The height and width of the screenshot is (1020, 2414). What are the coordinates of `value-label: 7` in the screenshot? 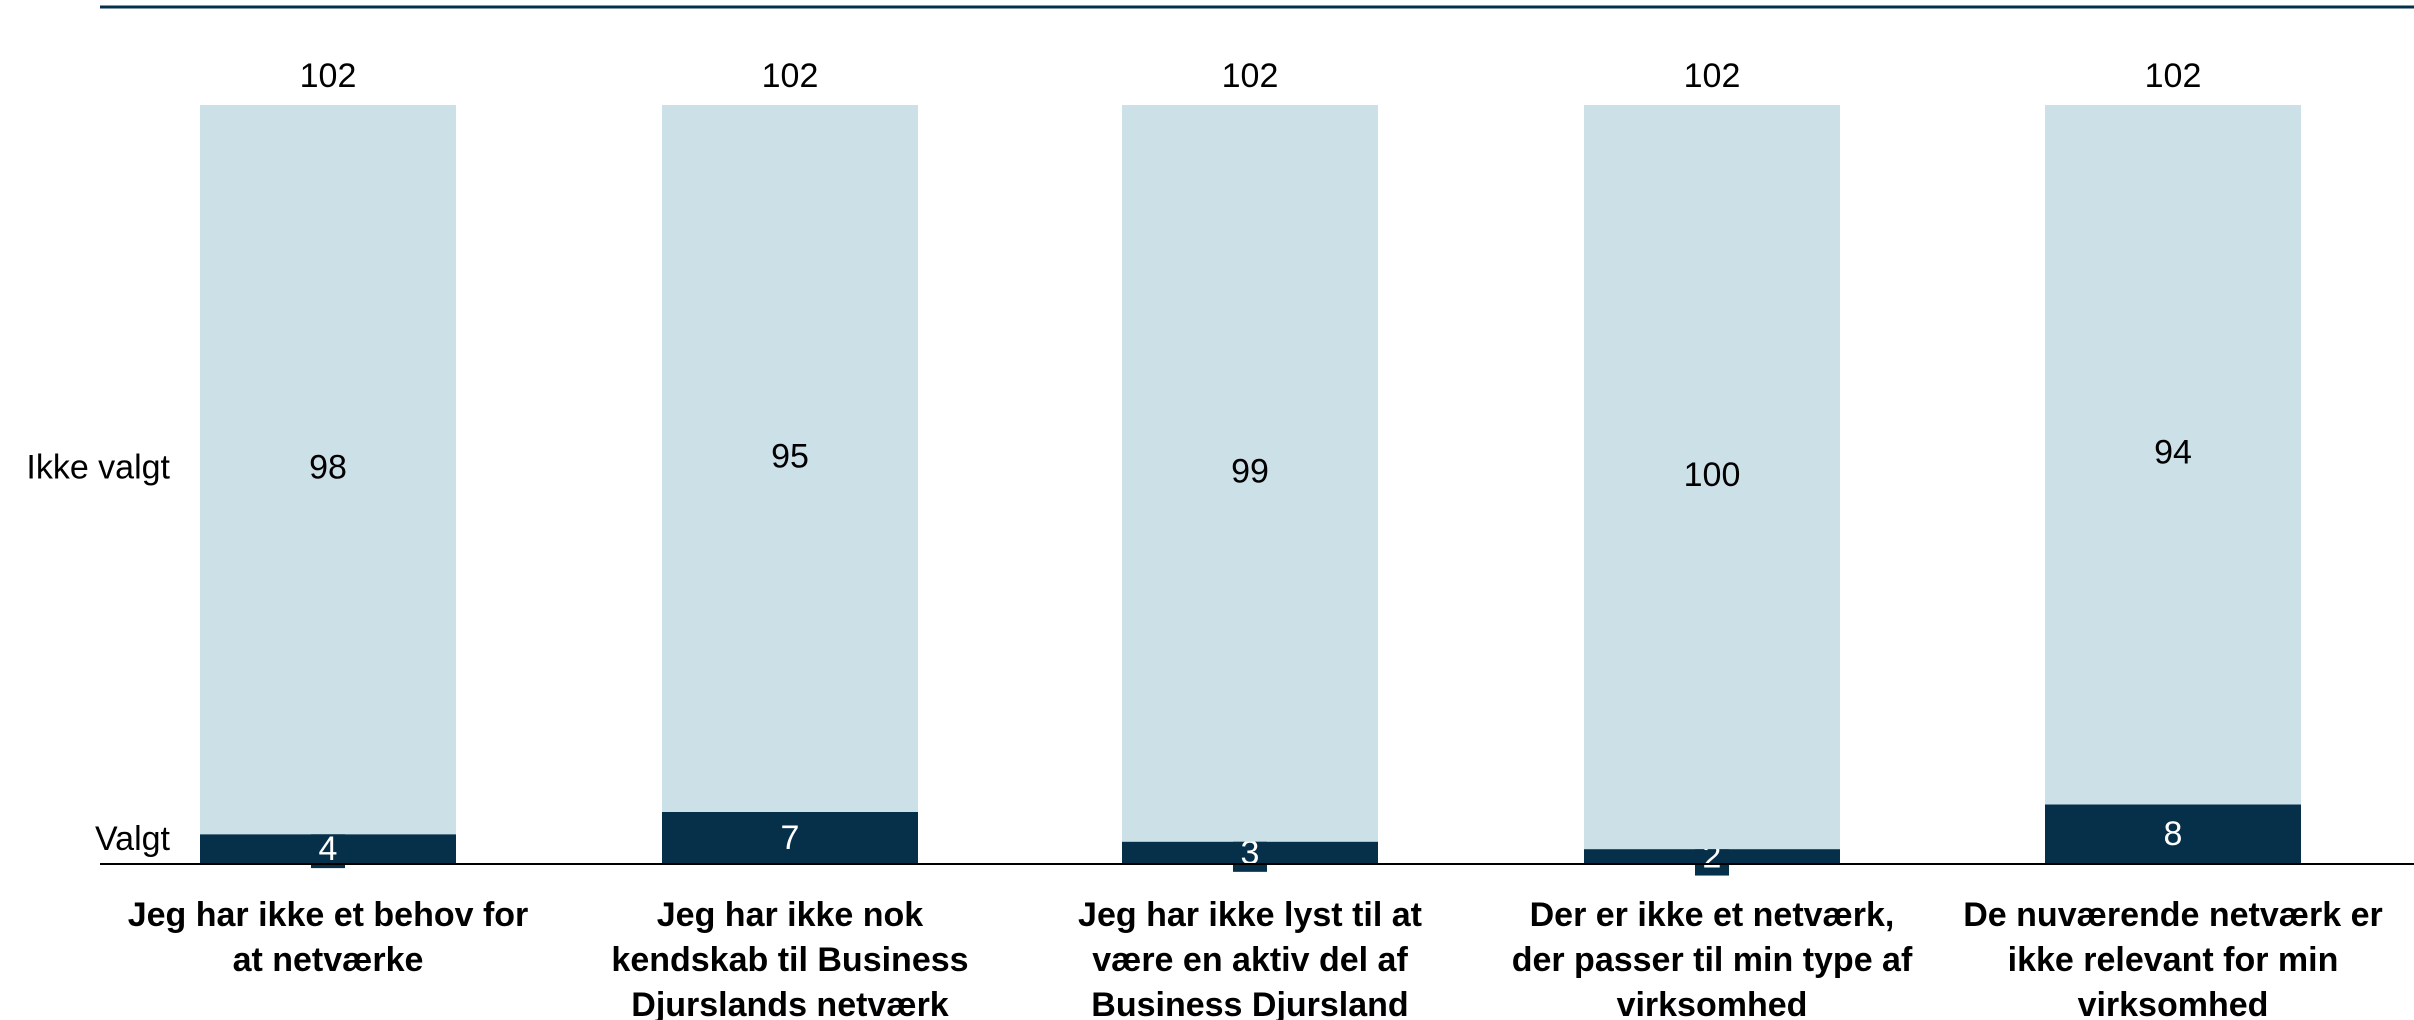 It's located at (790, 838).